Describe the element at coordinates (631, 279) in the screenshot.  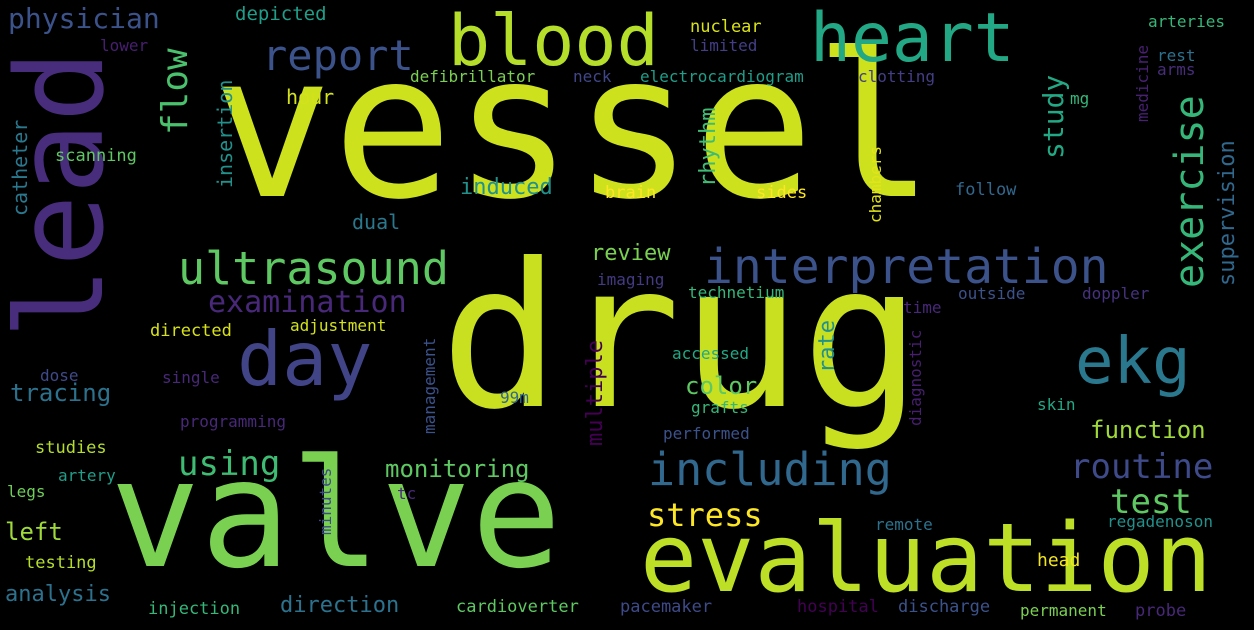
I see `word-imaging: imaging` at that location.